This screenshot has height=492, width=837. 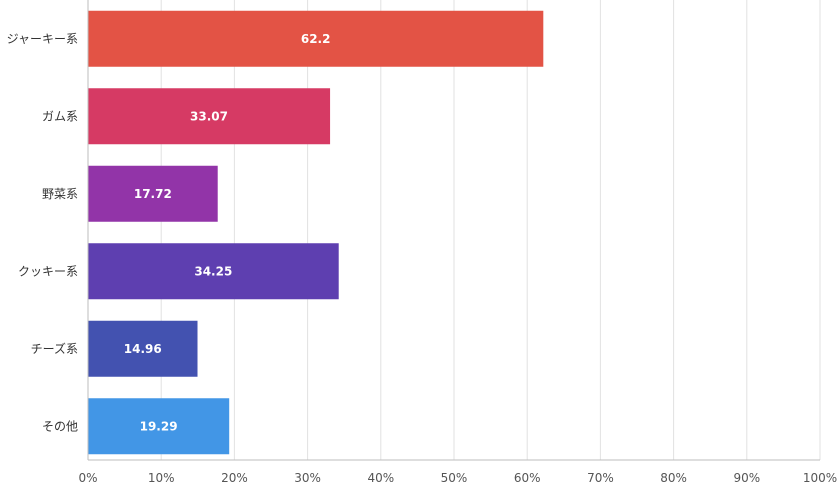 I want to click on x-tick-label: 100%, so click(x=820, y=478).